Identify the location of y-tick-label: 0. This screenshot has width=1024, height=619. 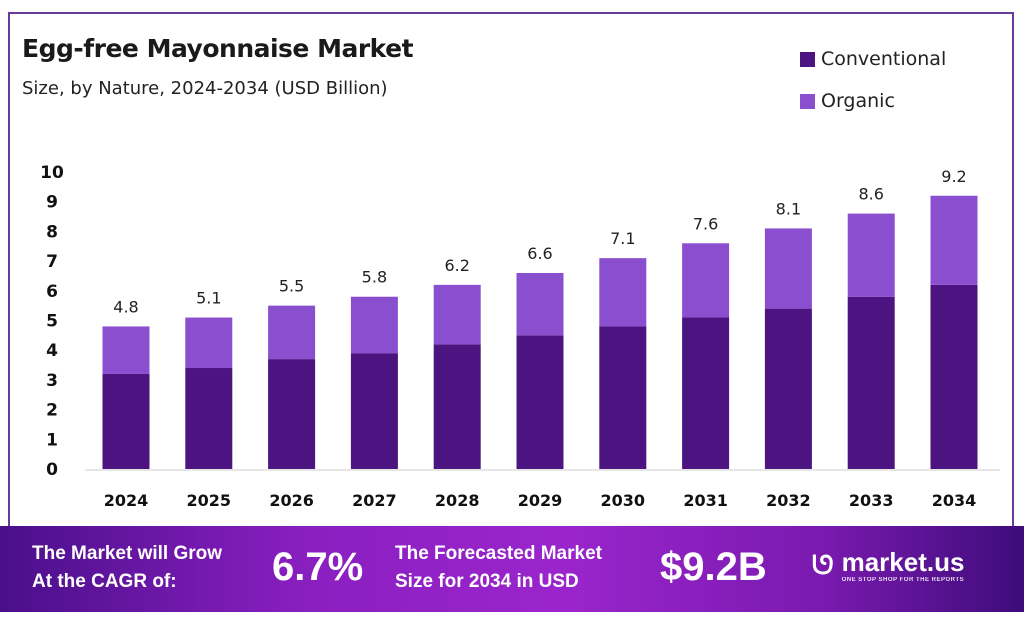
(52, 470).